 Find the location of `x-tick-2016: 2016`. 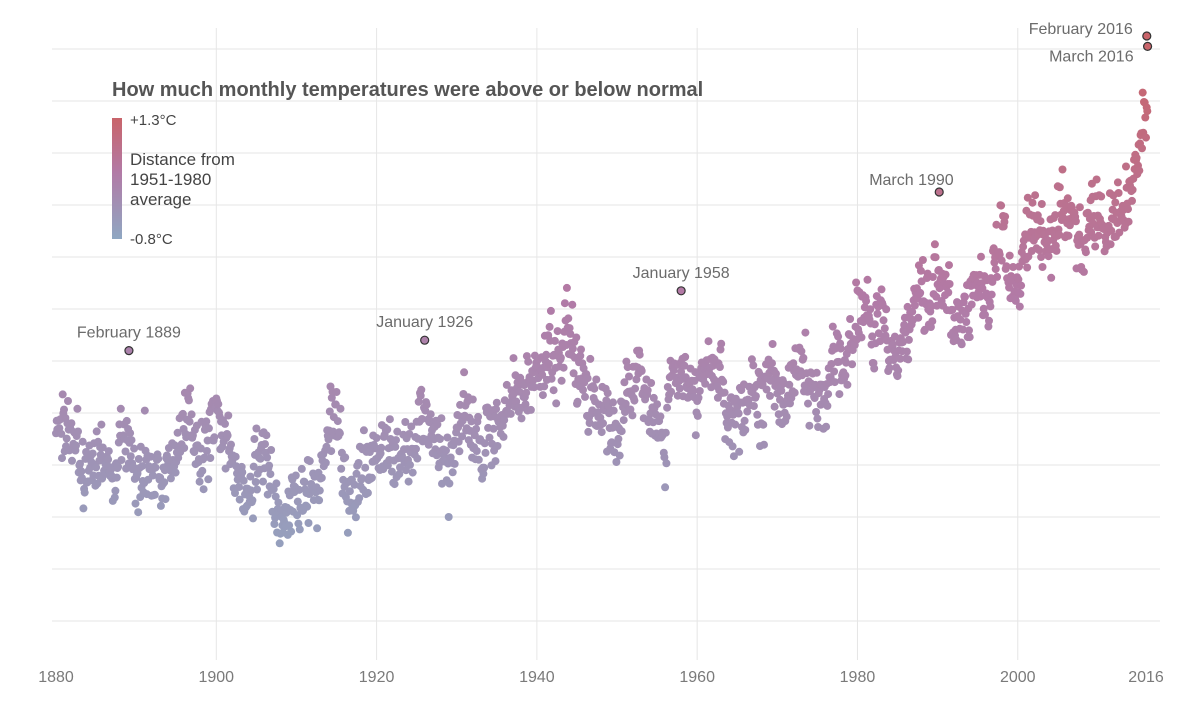

x-tick-2016: 2016 is located at coordinates (1146, 677).